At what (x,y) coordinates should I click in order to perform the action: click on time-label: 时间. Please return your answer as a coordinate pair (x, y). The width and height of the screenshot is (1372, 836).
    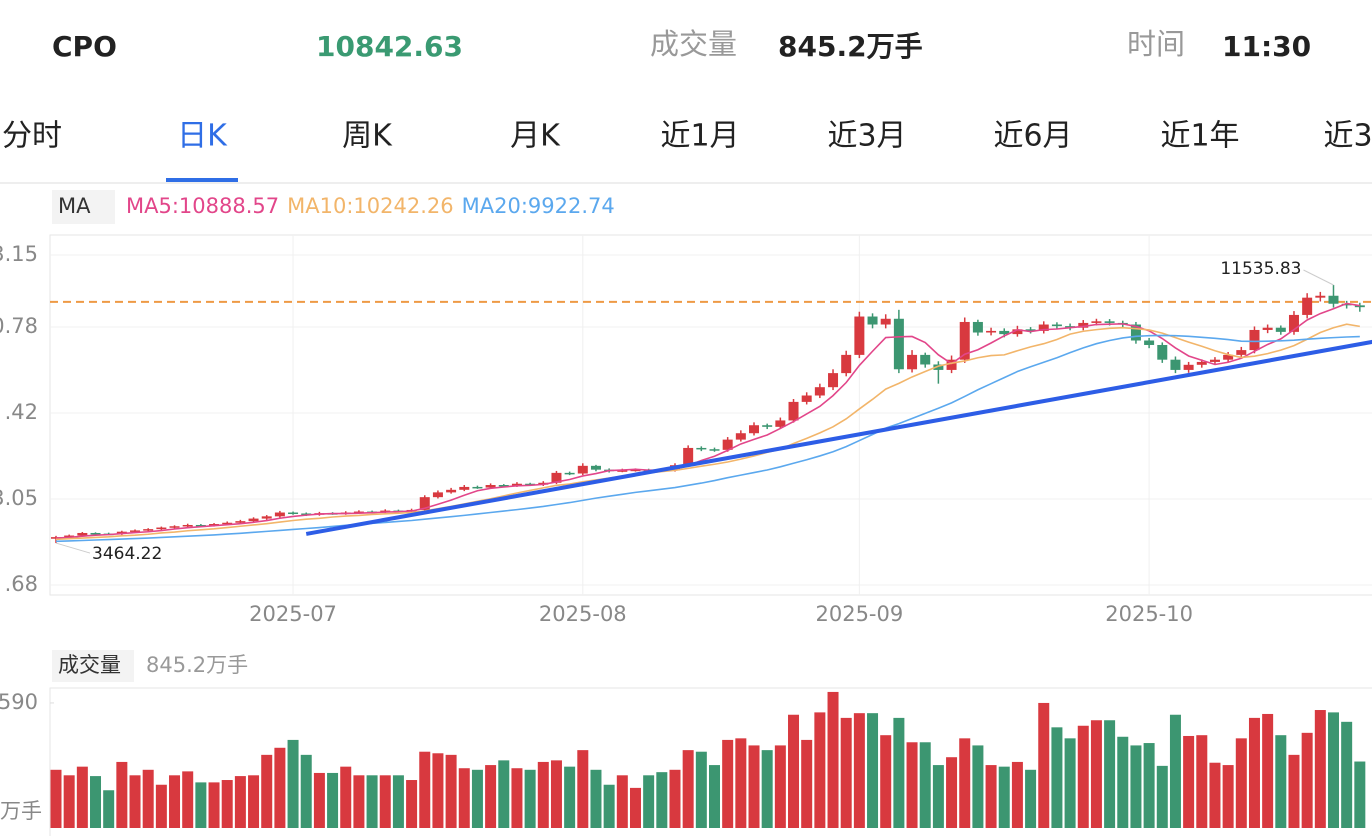
    Looking at the image, I should click on (1156, 44).